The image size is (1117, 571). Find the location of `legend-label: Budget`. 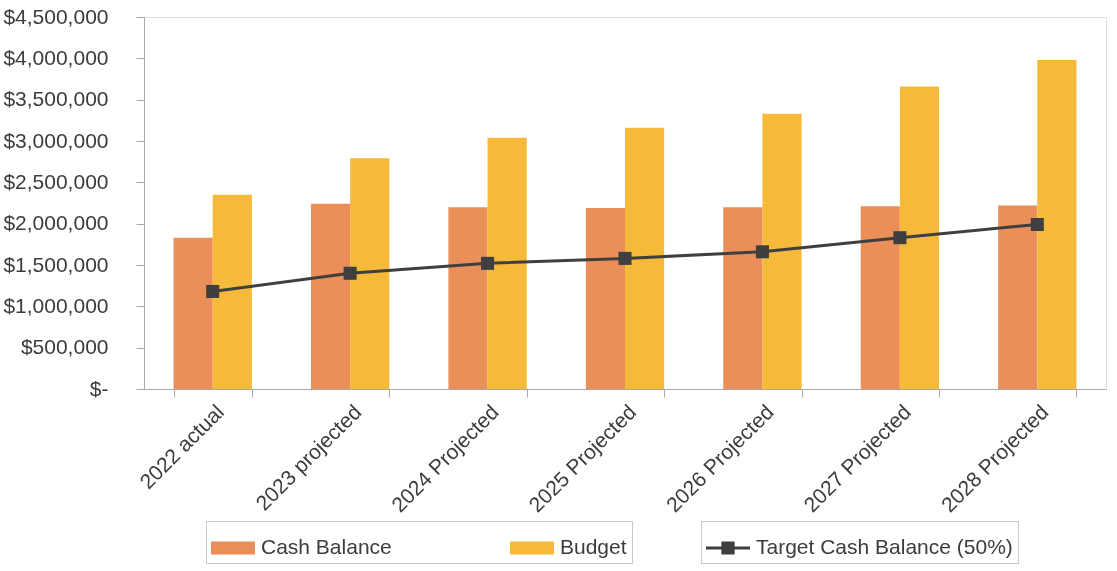

legend-label: Budget is located at coordinates (593, 546).